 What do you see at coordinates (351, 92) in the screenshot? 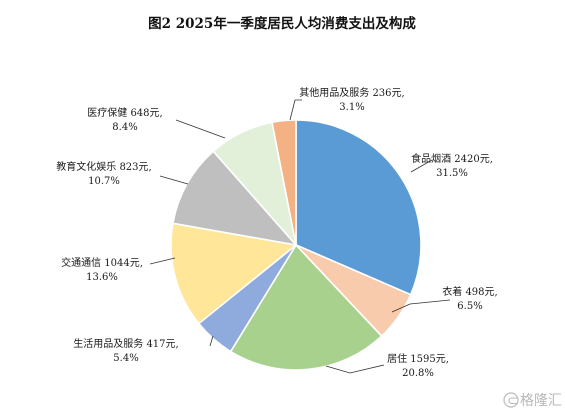
I see `slice-label-name-value: 其他用品及服务 236元,` at bounding box center [351, 92].